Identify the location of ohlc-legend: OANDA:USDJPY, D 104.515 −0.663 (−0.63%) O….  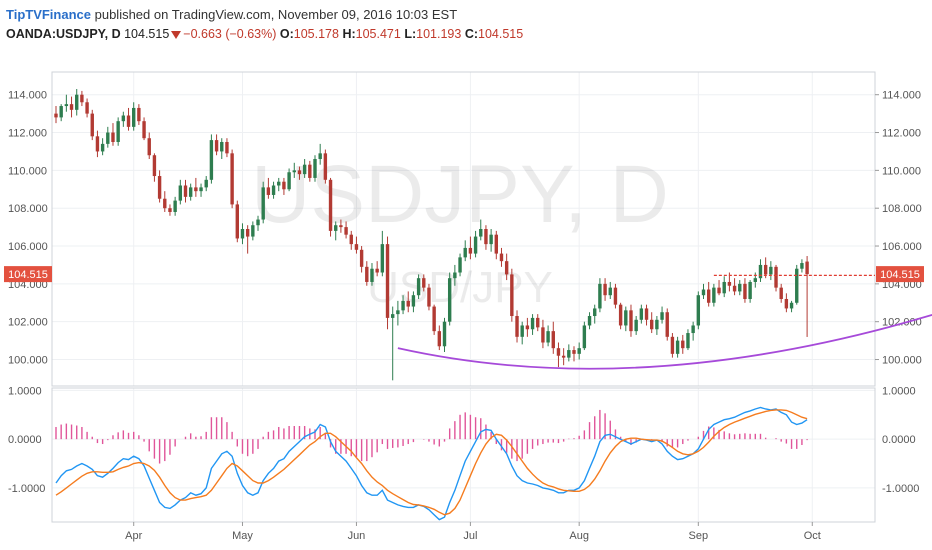
(466, 34).